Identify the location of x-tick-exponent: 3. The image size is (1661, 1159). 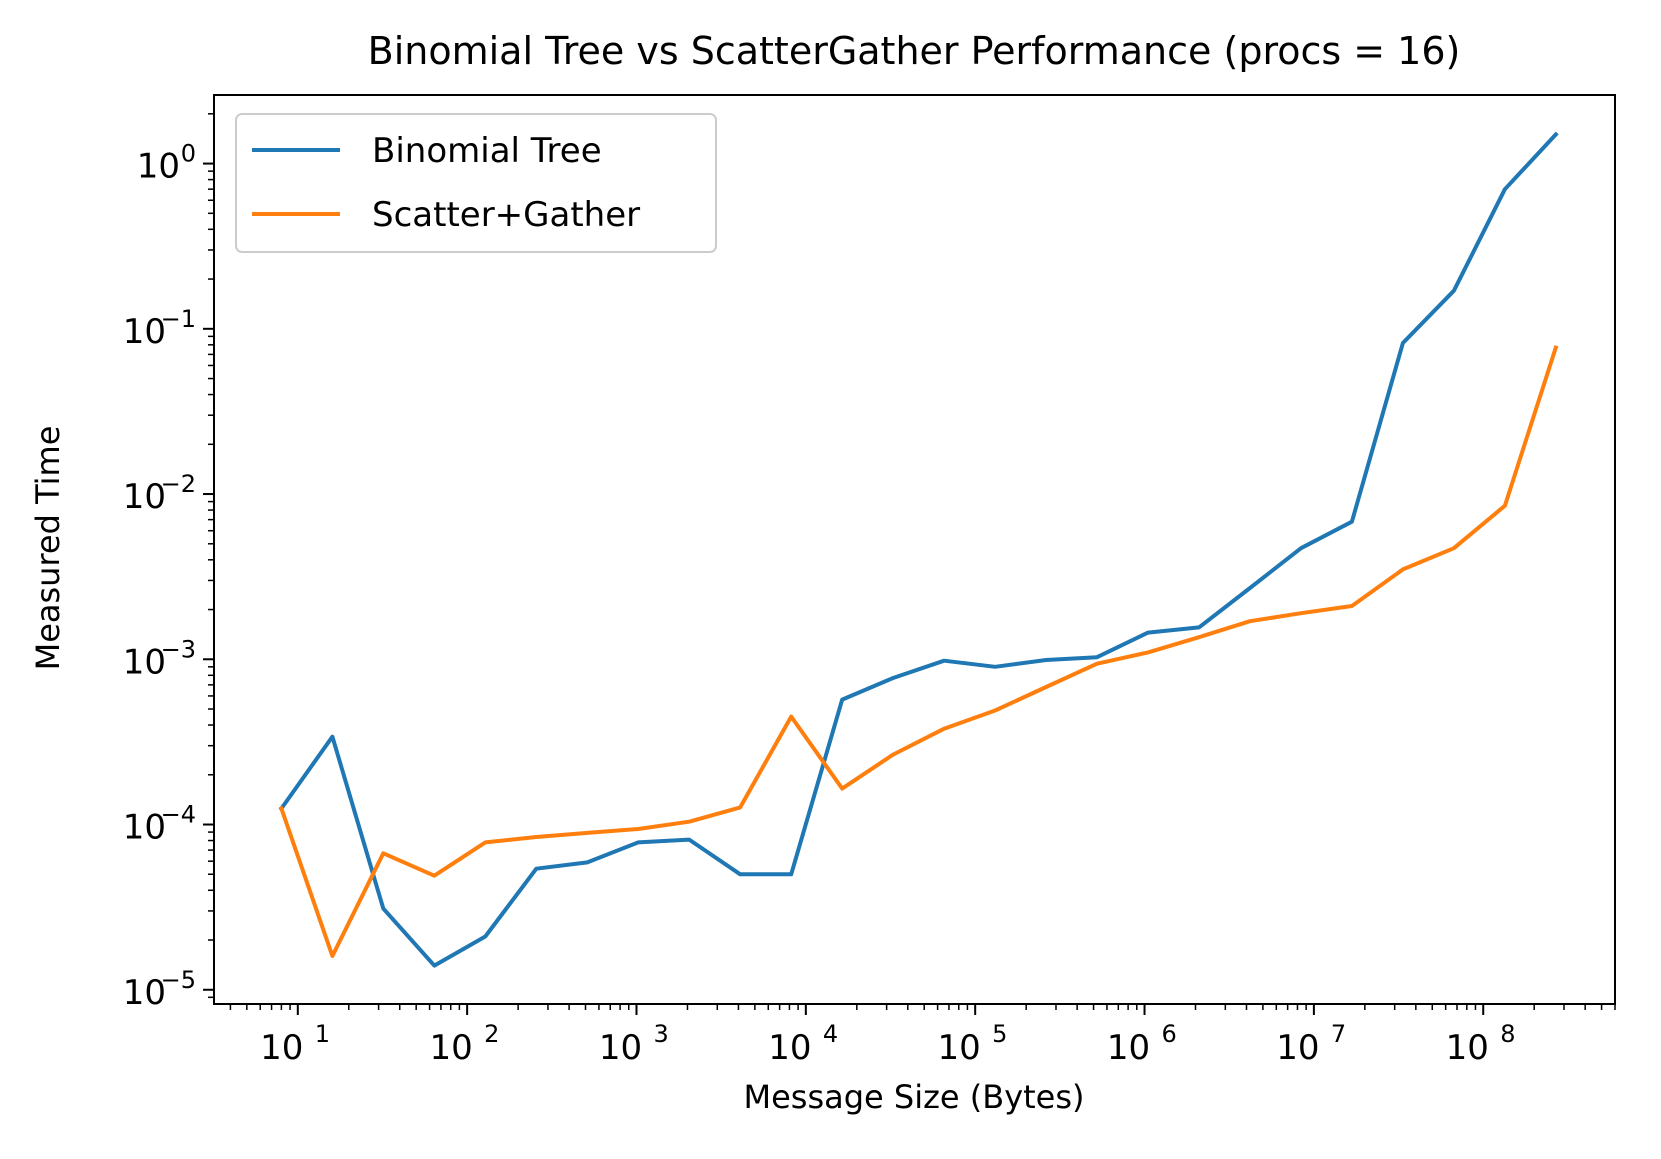
(660, 1034).